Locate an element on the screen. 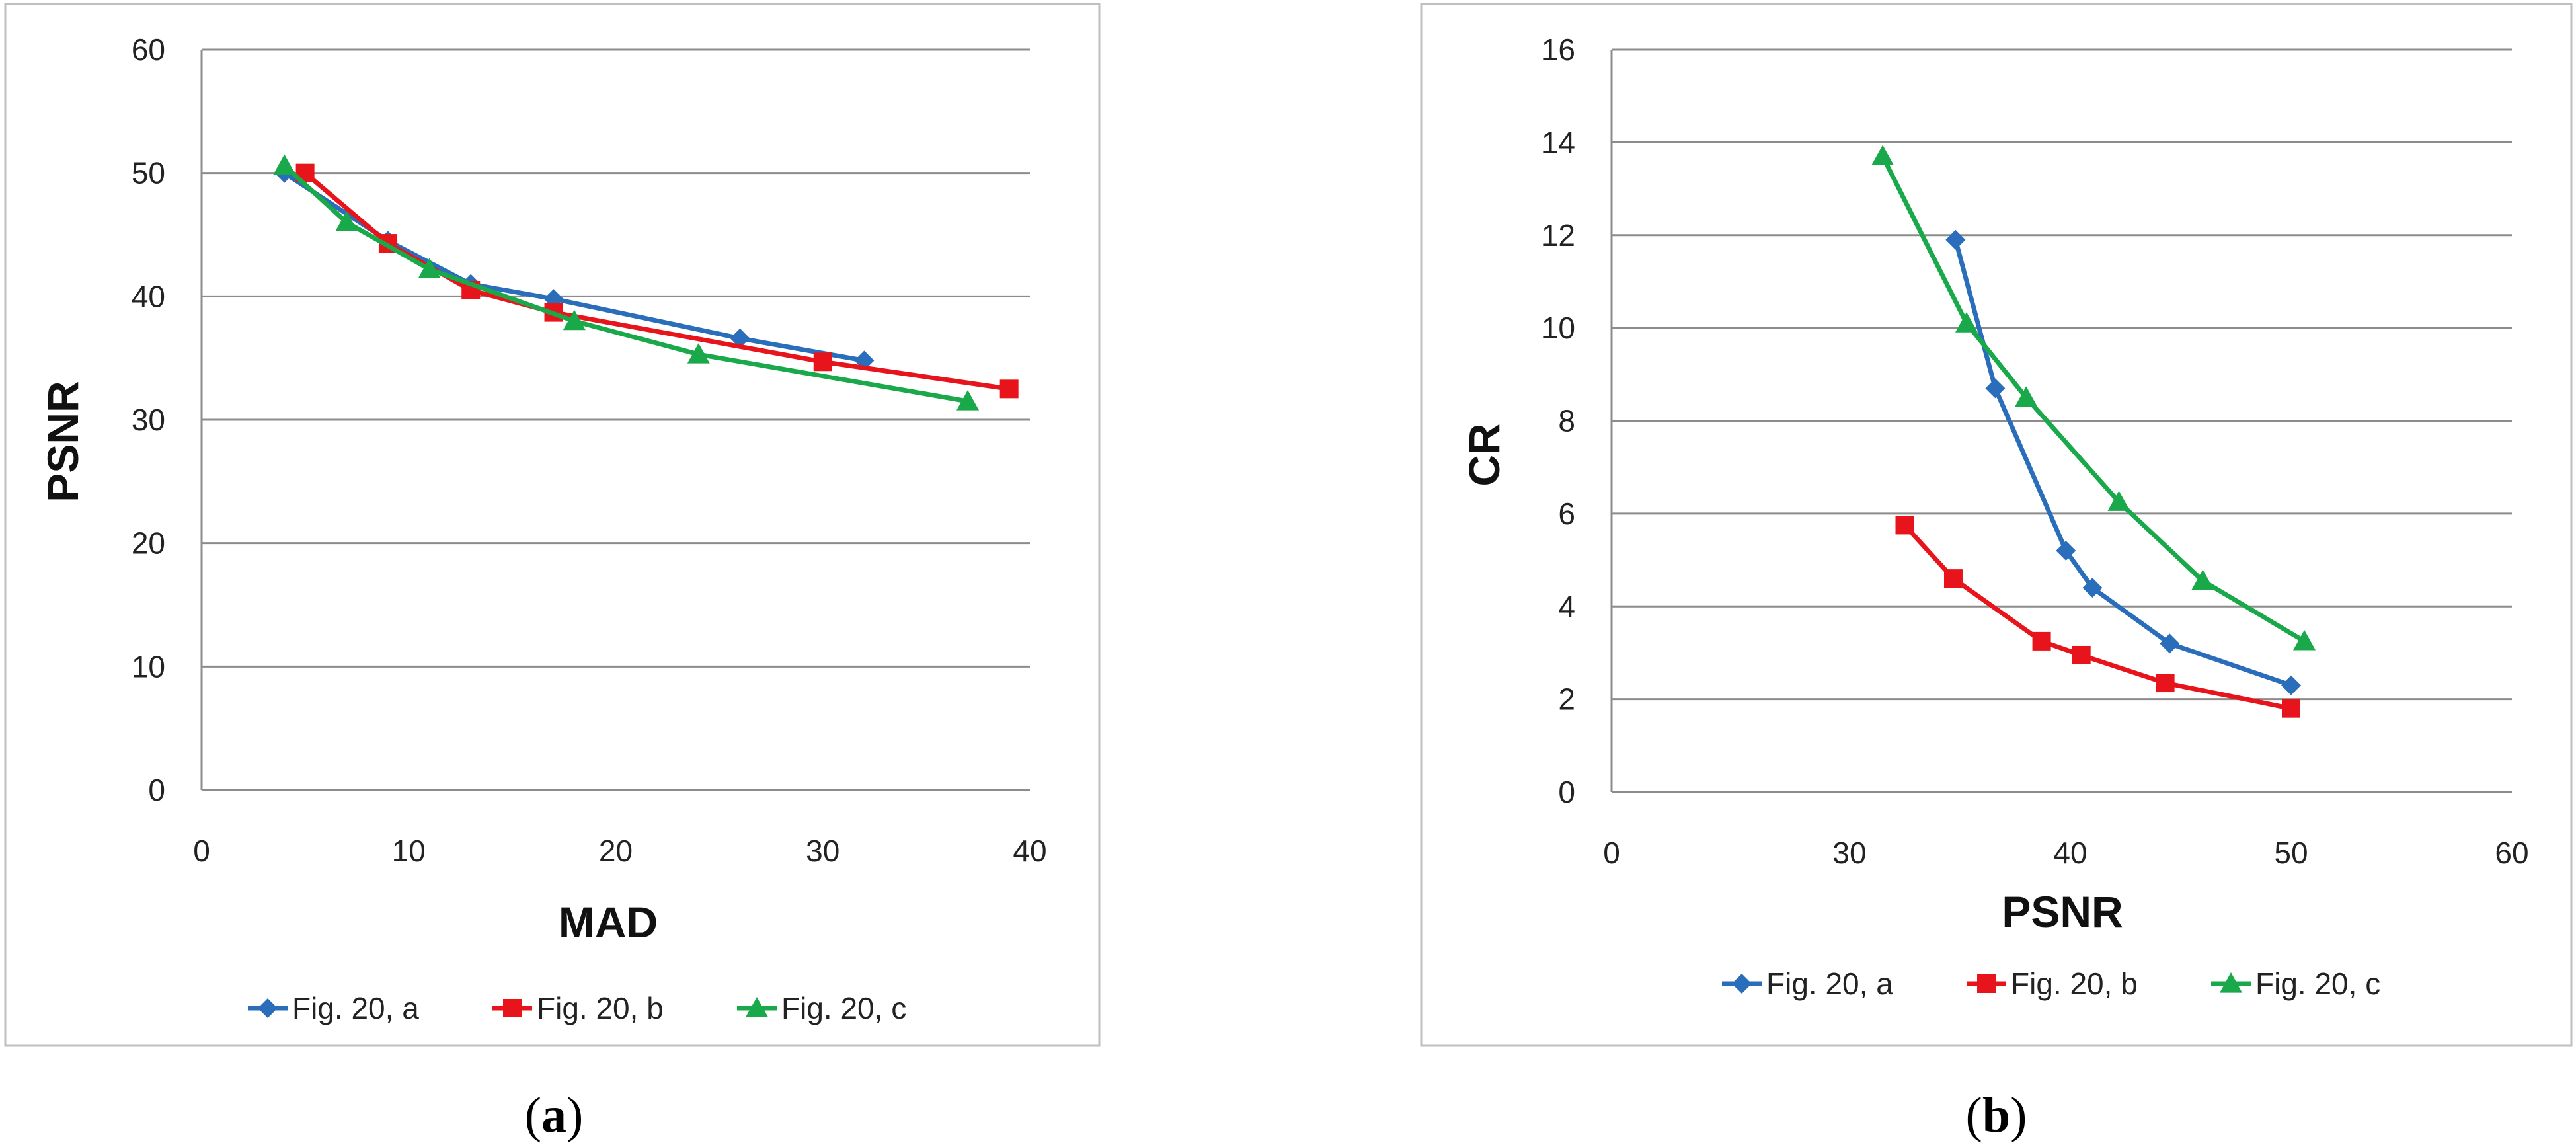 The height and width of the screenshot is (1147, 2576). y-tick-label: 8 is located at coordinates (1566, 421).